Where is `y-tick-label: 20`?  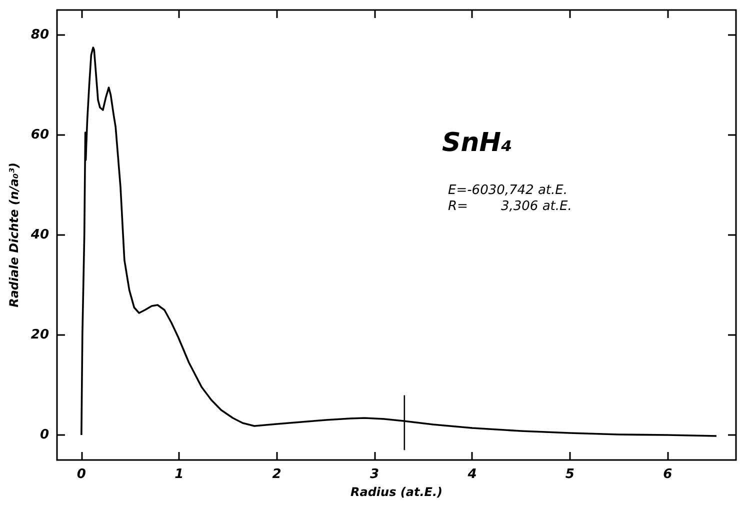
y-tick-label: 20 is located at coordinates (39, 335).